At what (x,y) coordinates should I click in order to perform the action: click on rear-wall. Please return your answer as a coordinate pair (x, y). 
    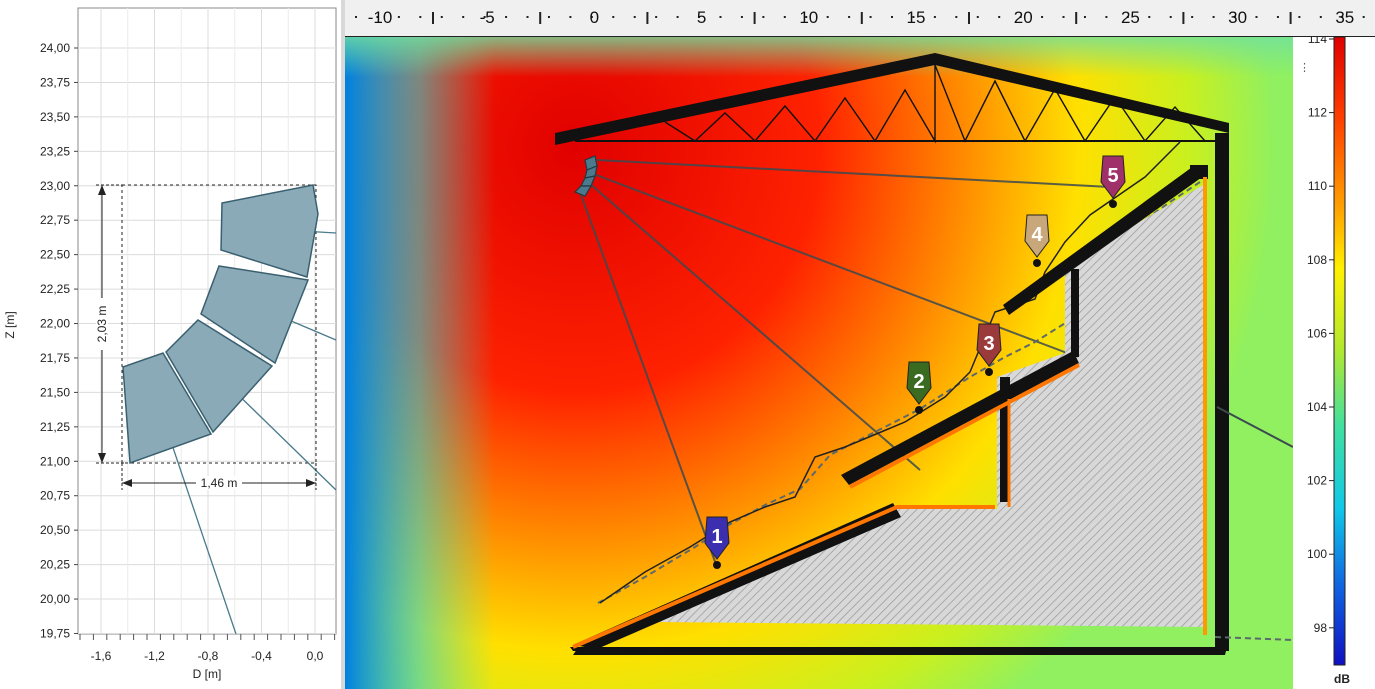
    Looking at the image, I should click on (1222, 390).